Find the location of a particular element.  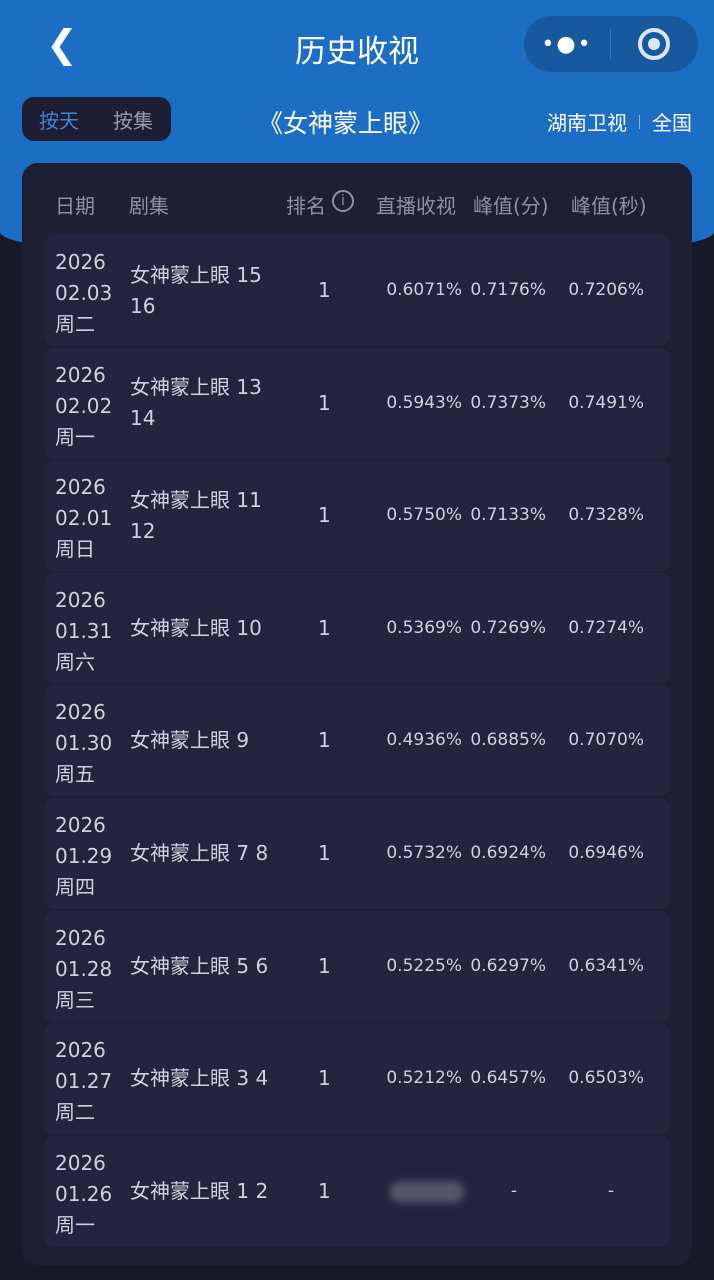

episode-label: 女神蒙上眼 7 8 is located at coordinates (199, 853).